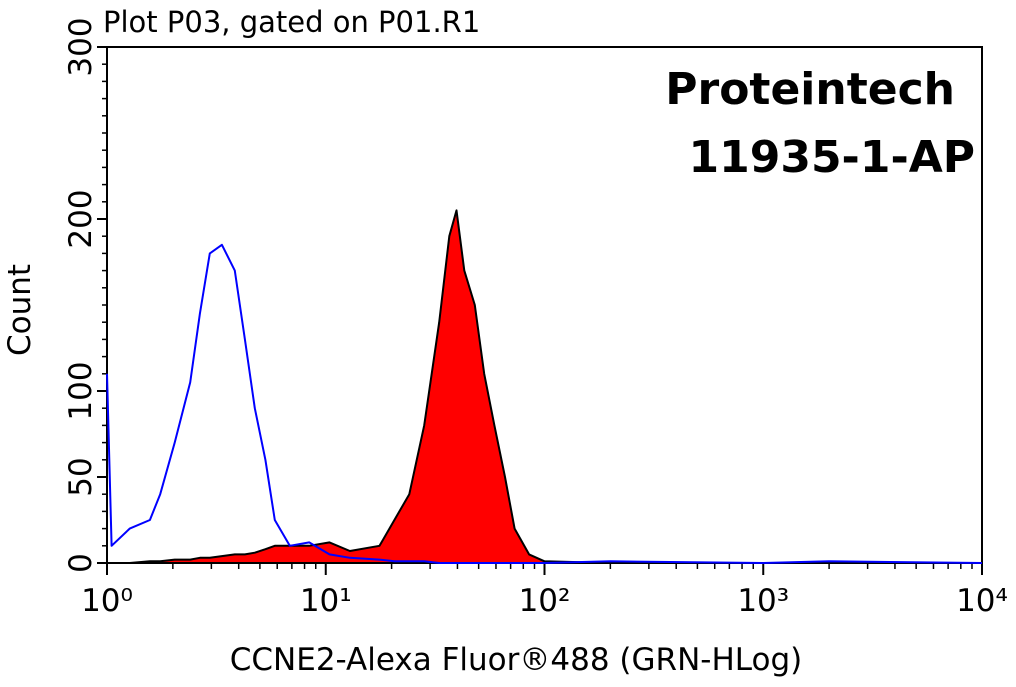 The width and height of the screenshot is (1016, 687). What do you see at coordinates (516, 660) in the screenshot?
I see `x-axis-label: CCNE2-Alexa Fluor®488 (GRN-HLog)` at bounding box center [516, 660].